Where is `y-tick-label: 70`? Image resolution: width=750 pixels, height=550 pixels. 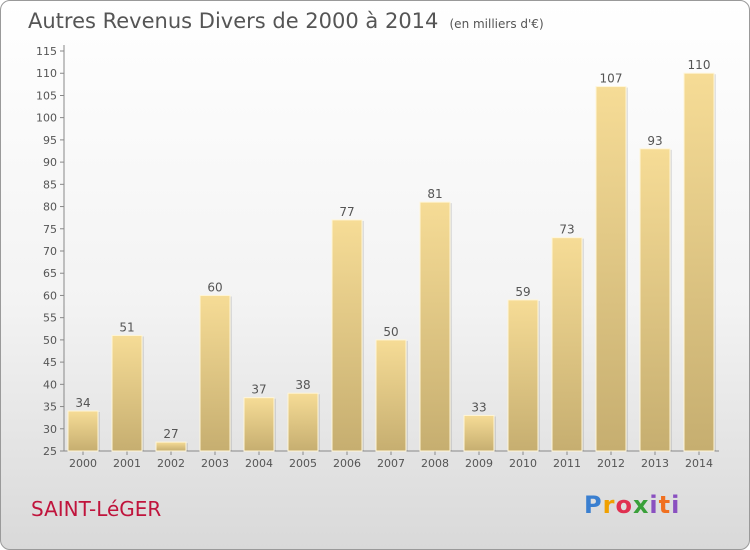
y-tick-label: 70 is located at coordinates (50, 251).